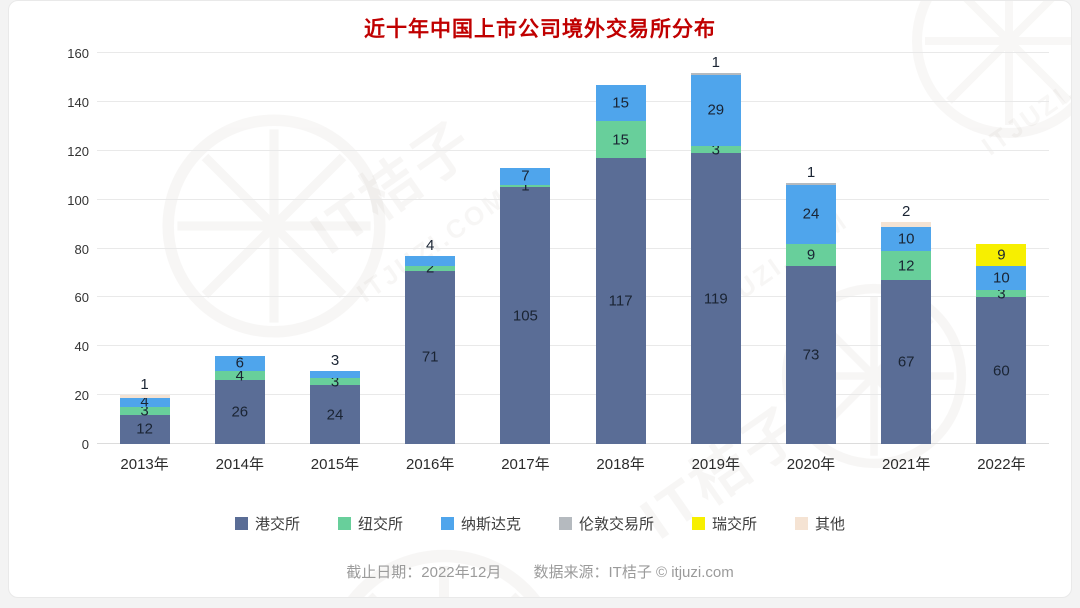 The image size is (1080, 608). I want to click on legend-item: 其他, so click(820, 523).